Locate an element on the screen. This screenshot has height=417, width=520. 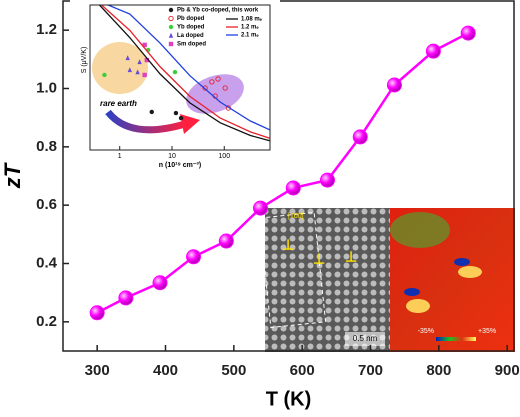
x-tick-label: 800 is located at coordinates (438, 370).